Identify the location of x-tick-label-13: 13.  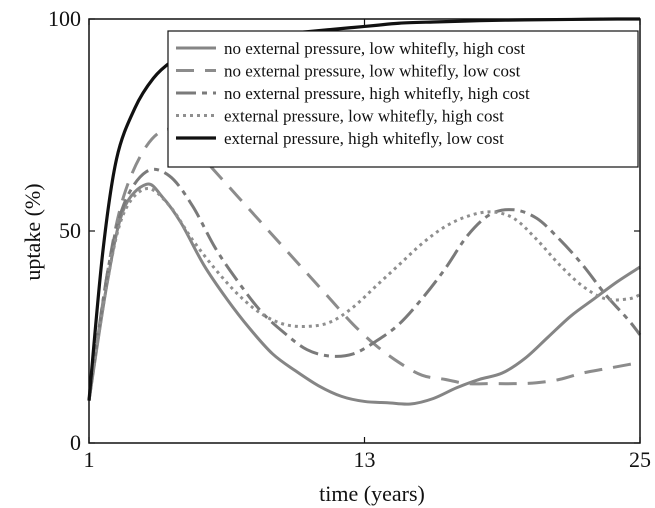
(365, 459).